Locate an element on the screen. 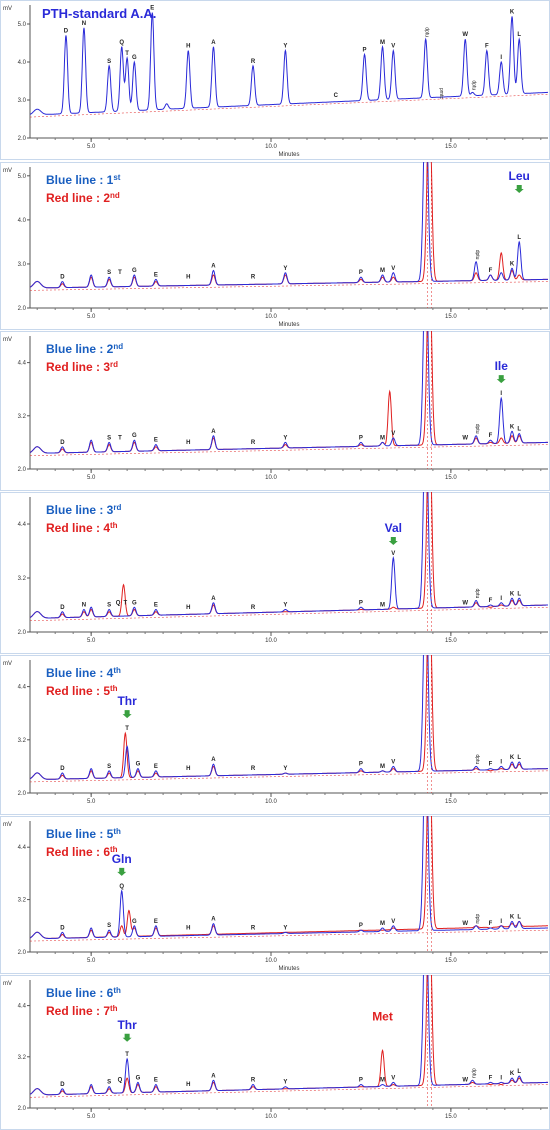 This screenshot has width=550, height=1130. red-line-legend: Red line : 3rd is located at coordinates (82, 367).